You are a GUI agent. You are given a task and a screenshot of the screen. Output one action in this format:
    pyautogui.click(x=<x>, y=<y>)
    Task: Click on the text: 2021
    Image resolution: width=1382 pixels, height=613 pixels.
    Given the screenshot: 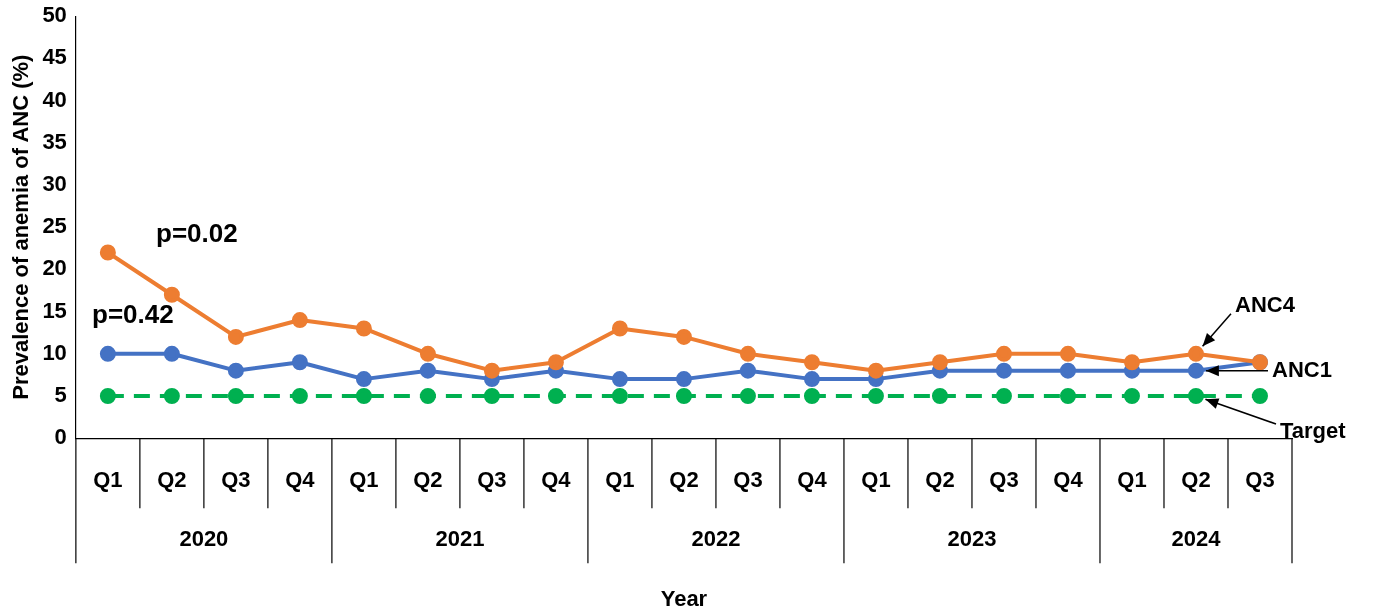 What is the action you would take?
    pyautogui.click(x=460, y=539)
    